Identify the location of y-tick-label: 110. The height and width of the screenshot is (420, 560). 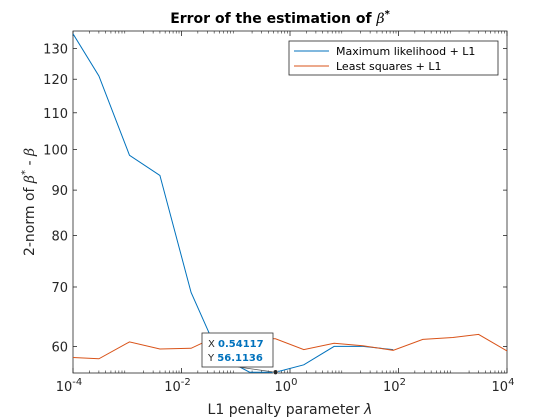
(55, 114).